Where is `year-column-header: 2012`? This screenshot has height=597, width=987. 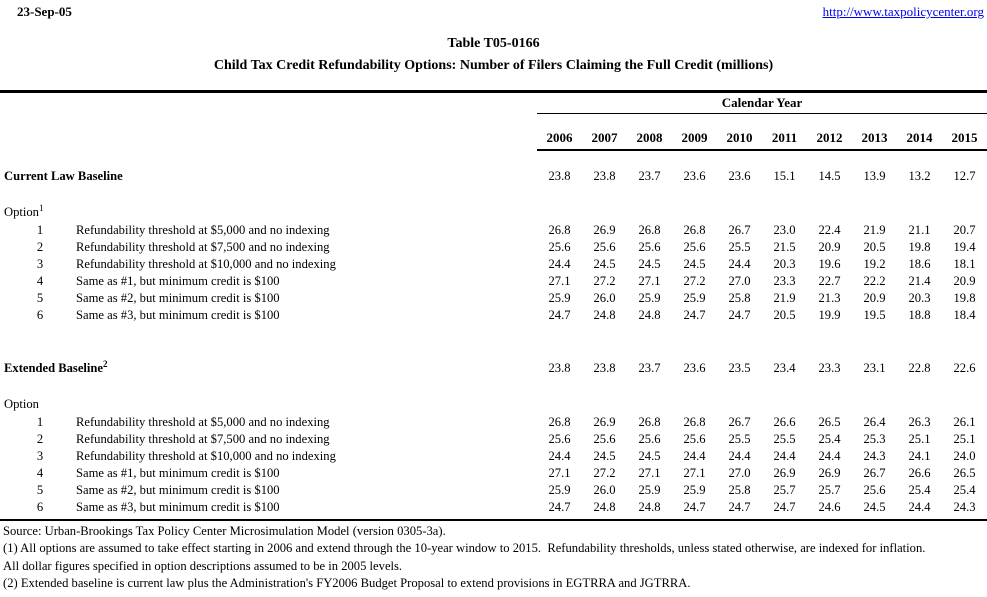
year-column-header: 2012 is located at coordinates (829, 132).